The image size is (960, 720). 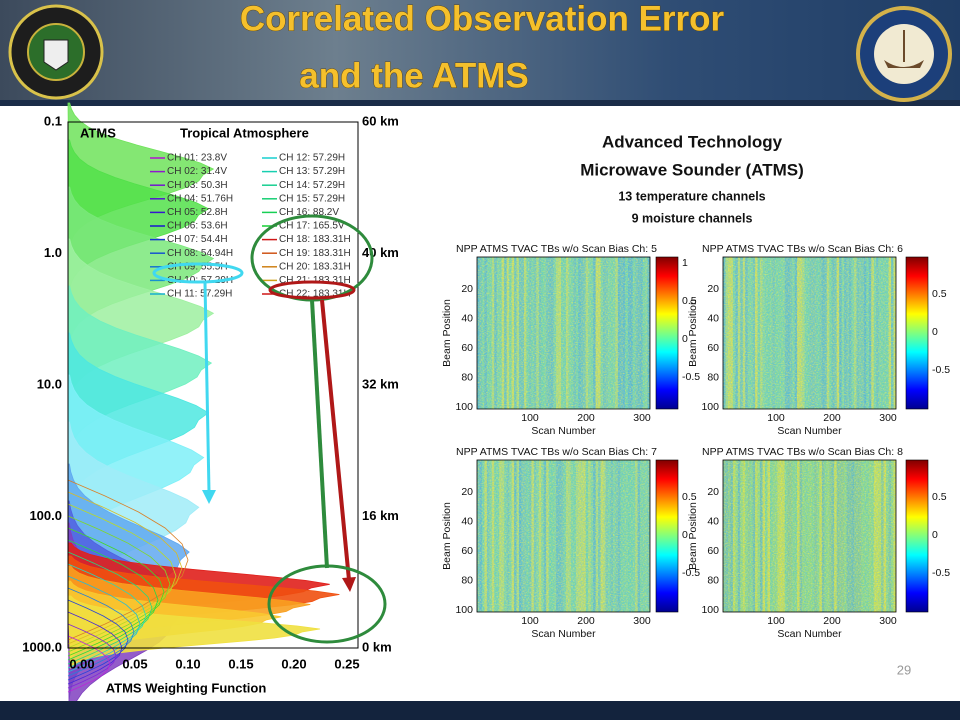 What do you see at coordinates (691, 196) in the screenshot?
I see `note: 13 temperature channels` at bounding box center [691, 196].